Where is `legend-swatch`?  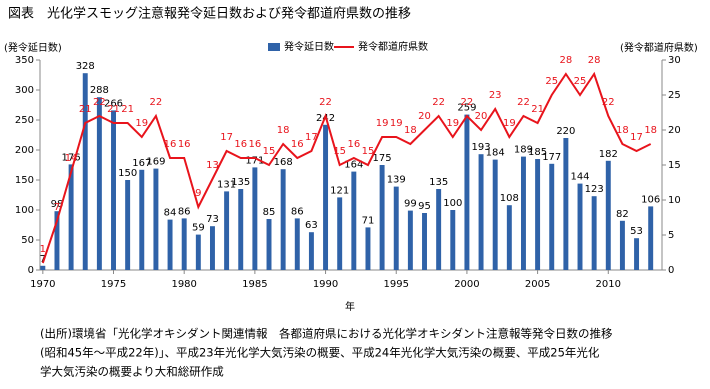 legend-swatch is located at coordinates (274, 47).